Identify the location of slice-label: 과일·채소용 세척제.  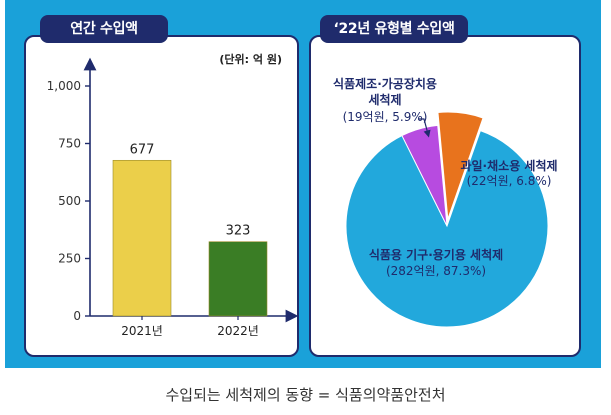
(508, 165).